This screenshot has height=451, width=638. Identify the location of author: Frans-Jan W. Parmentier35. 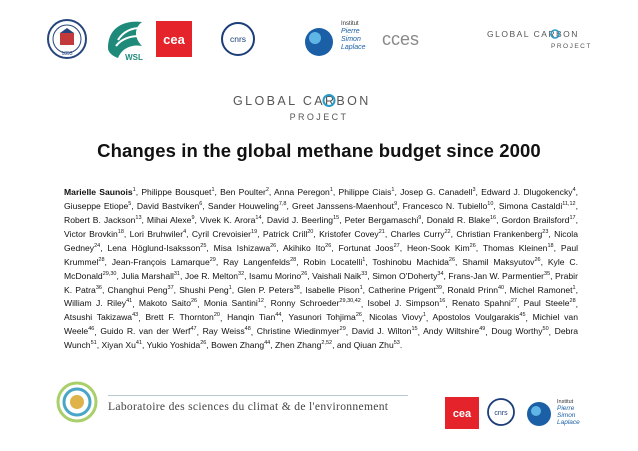
(499, 276).